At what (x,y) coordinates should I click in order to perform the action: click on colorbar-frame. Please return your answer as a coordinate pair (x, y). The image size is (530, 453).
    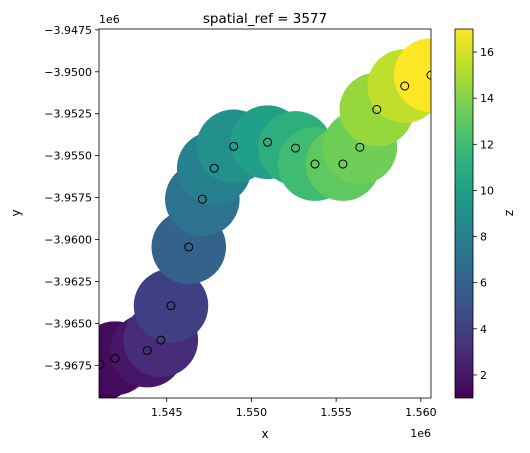
    Looking at the image, I should click on (464, 213).